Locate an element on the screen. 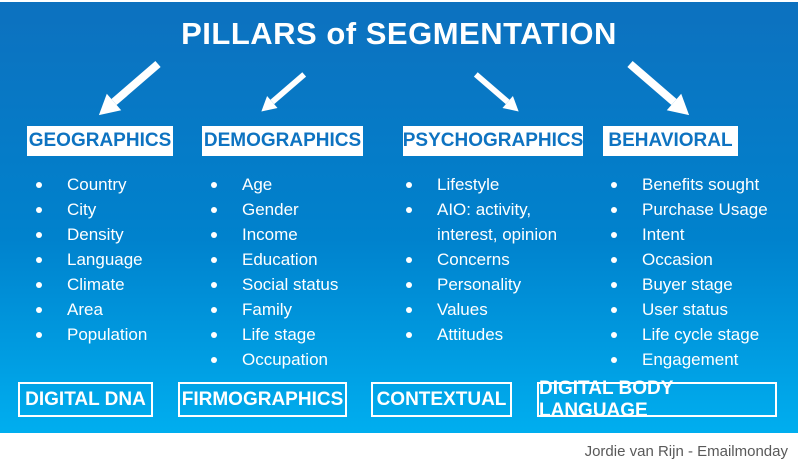  list-item: Country is located at coordinates (91, 184).